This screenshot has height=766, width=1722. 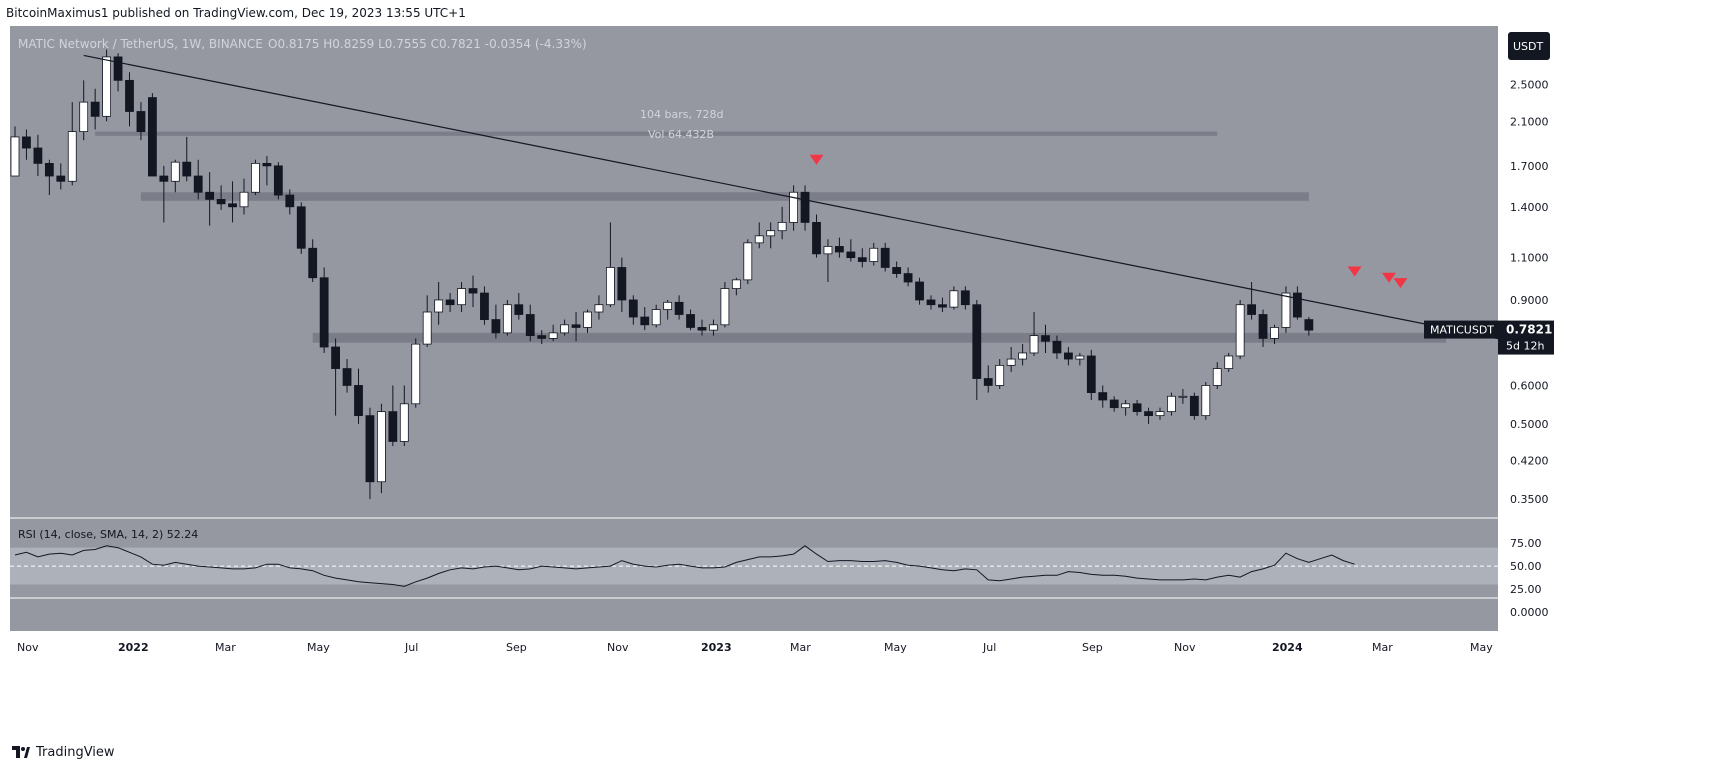 What do you see at coordinates (21, 752) in the screenshot?
I see `tradingview-logo-icon` at bounding box center [21, 752].